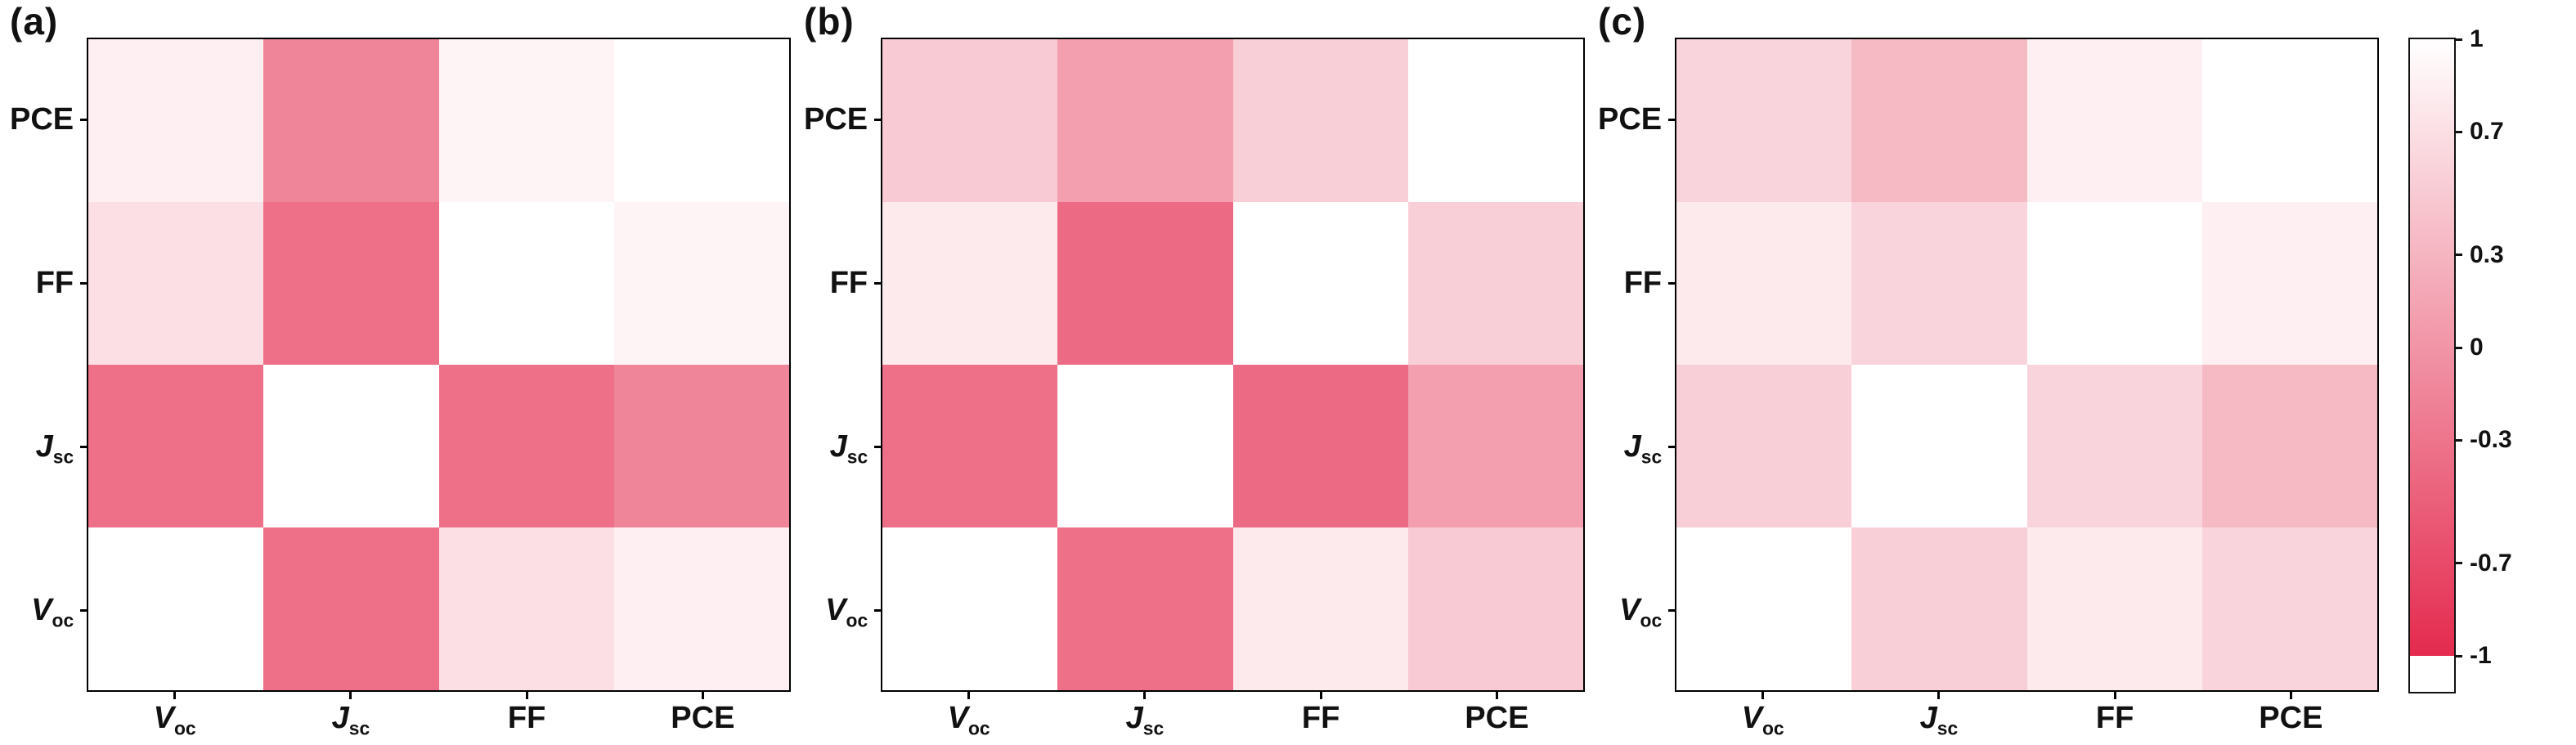 The height and width of the screenshot is (745, 2576). I want to click on x-axis-c: Voc Jsc FF PCE, so click(2027, 716).